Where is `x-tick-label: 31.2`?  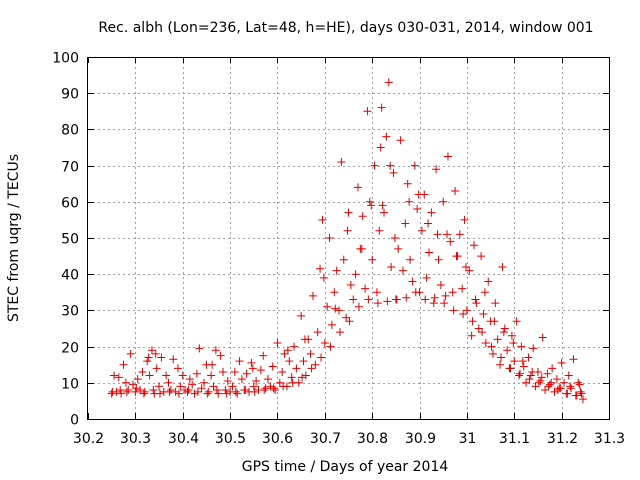
x-tick-label: 31.2 is located at coordinates (562, 439).